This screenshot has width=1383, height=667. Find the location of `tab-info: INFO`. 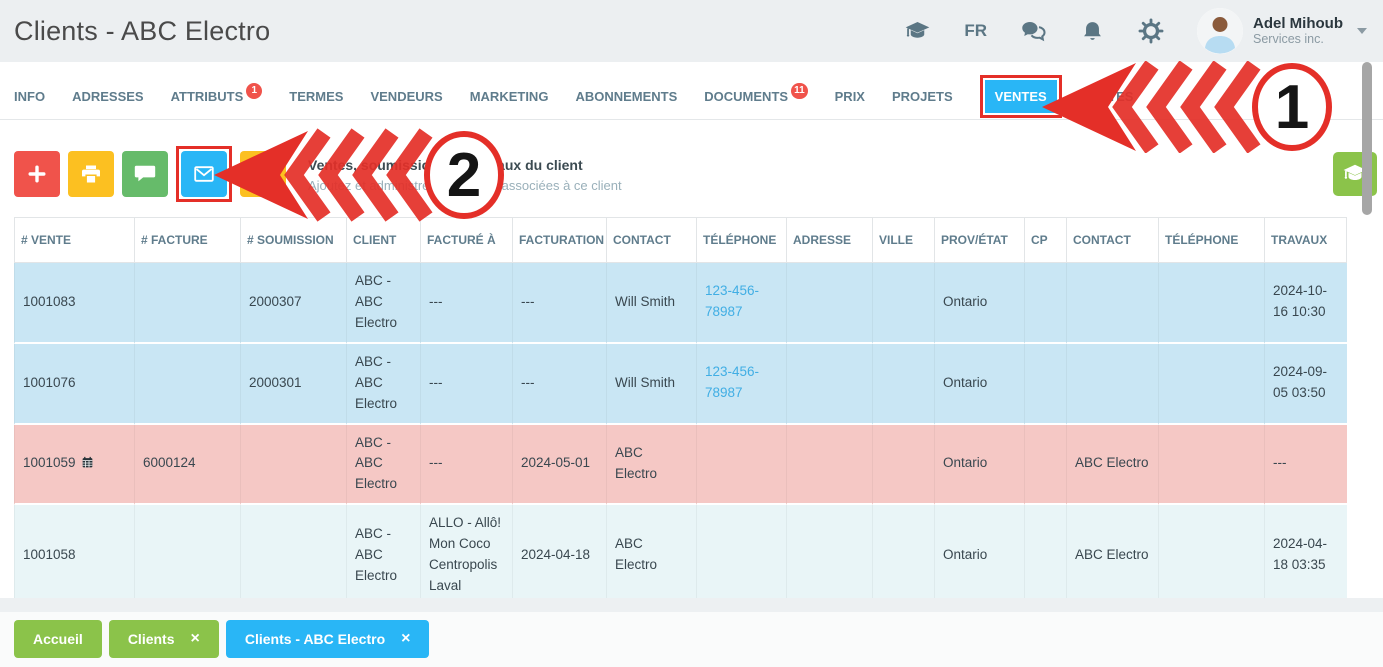

tab-info: INFO is located at coordinates (29, 96).